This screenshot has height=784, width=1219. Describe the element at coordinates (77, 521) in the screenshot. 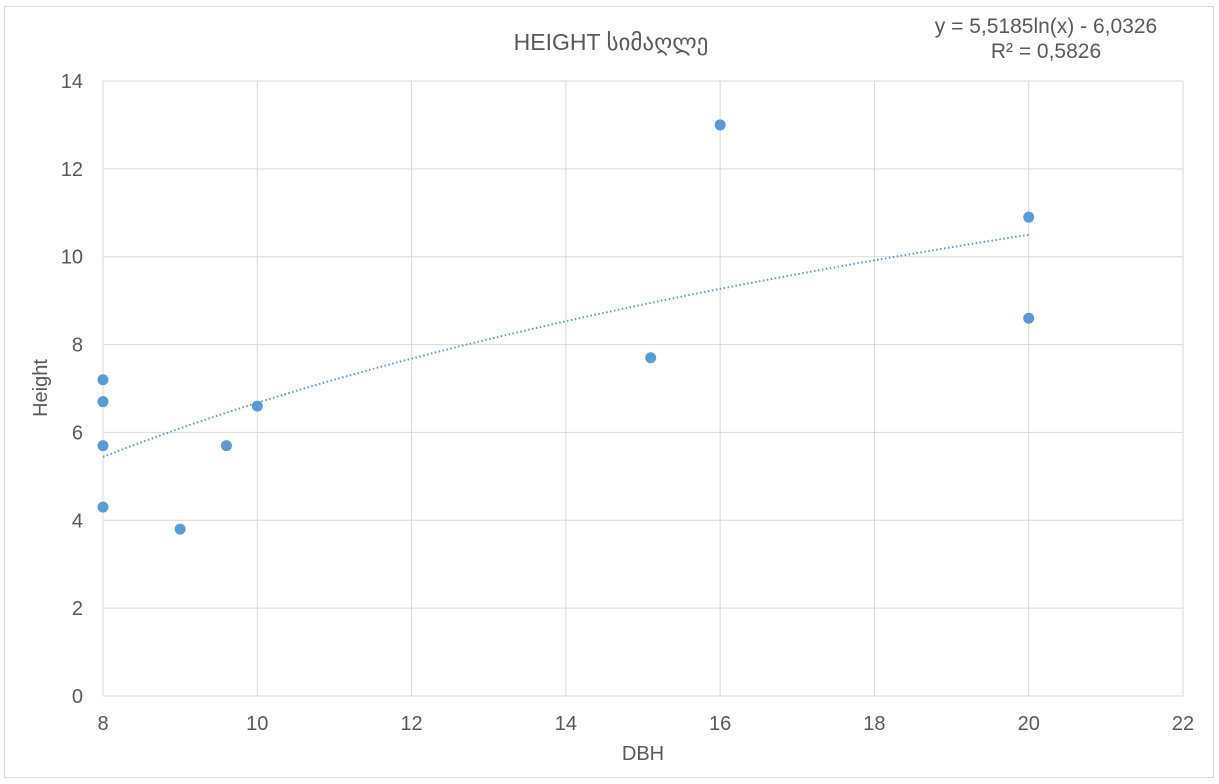

I see `y-tick-label: 4` at that location.